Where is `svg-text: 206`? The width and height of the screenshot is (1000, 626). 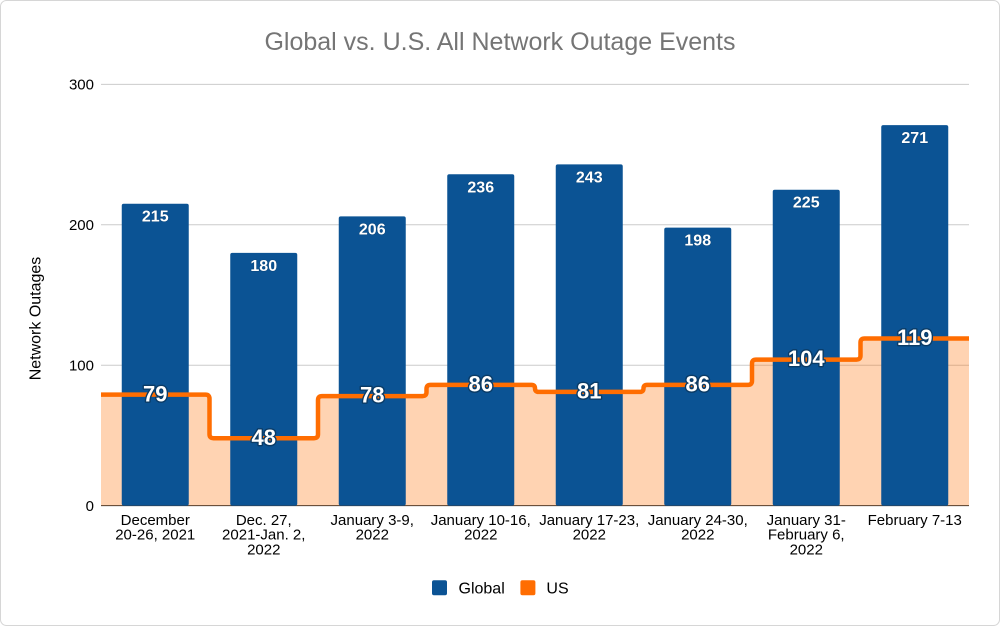
svg-text: 206 is located at coordinates (372, 229).